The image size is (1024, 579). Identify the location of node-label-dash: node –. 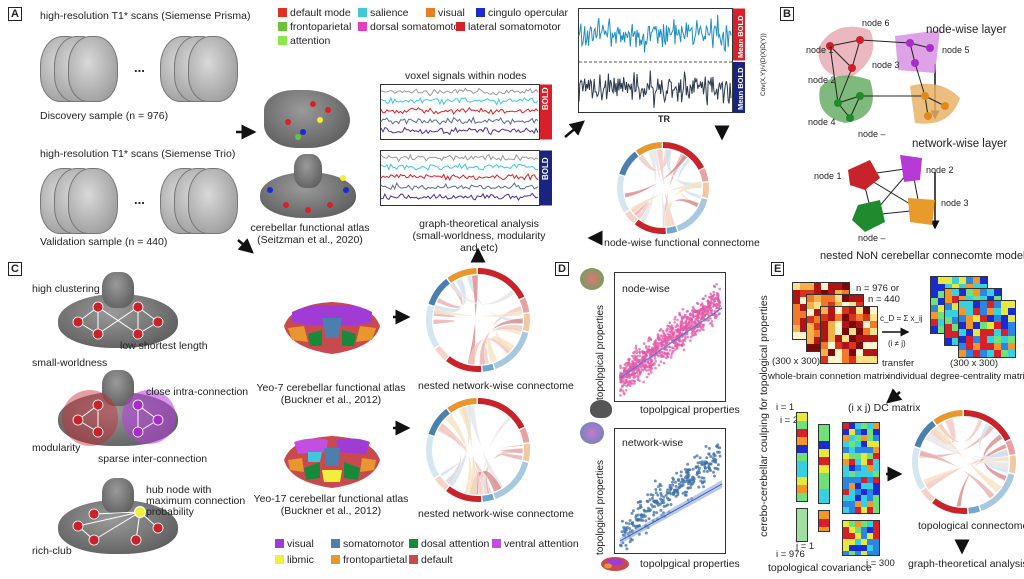
(872, 134).